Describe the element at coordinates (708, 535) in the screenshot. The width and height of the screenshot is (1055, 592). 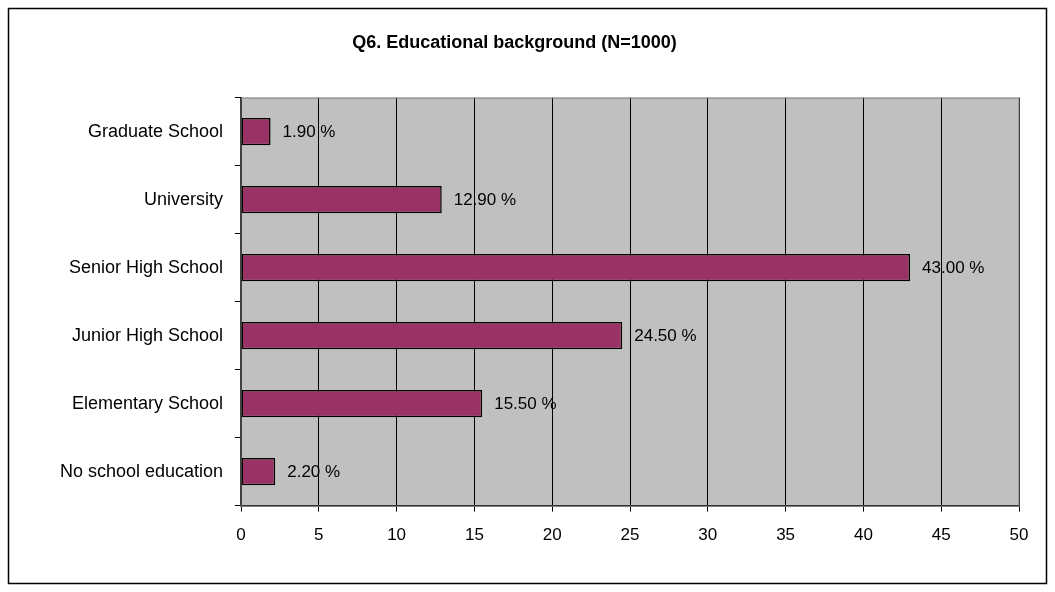
I see `x-tick-label: 30` at that location.